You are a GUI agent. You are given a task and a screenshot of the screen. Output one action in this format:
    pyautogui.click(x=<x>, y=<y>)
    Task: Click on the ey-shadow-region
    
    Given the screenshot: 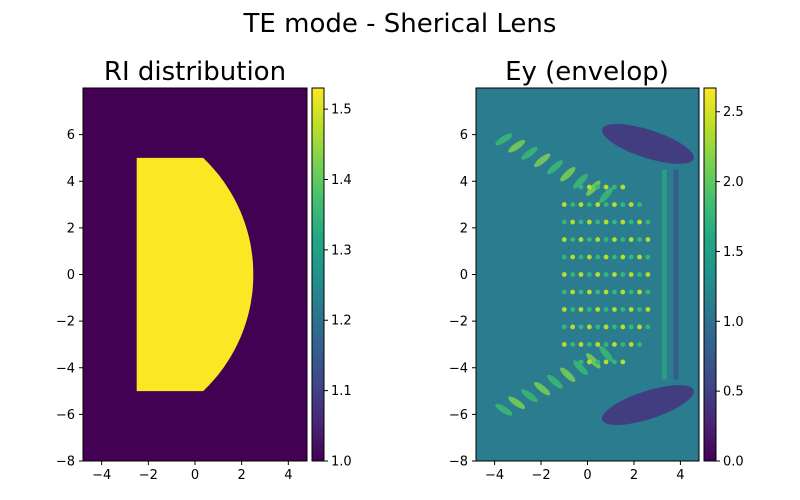 What is the action you would take?
    pyautogui.click(x=648, y=144)
    